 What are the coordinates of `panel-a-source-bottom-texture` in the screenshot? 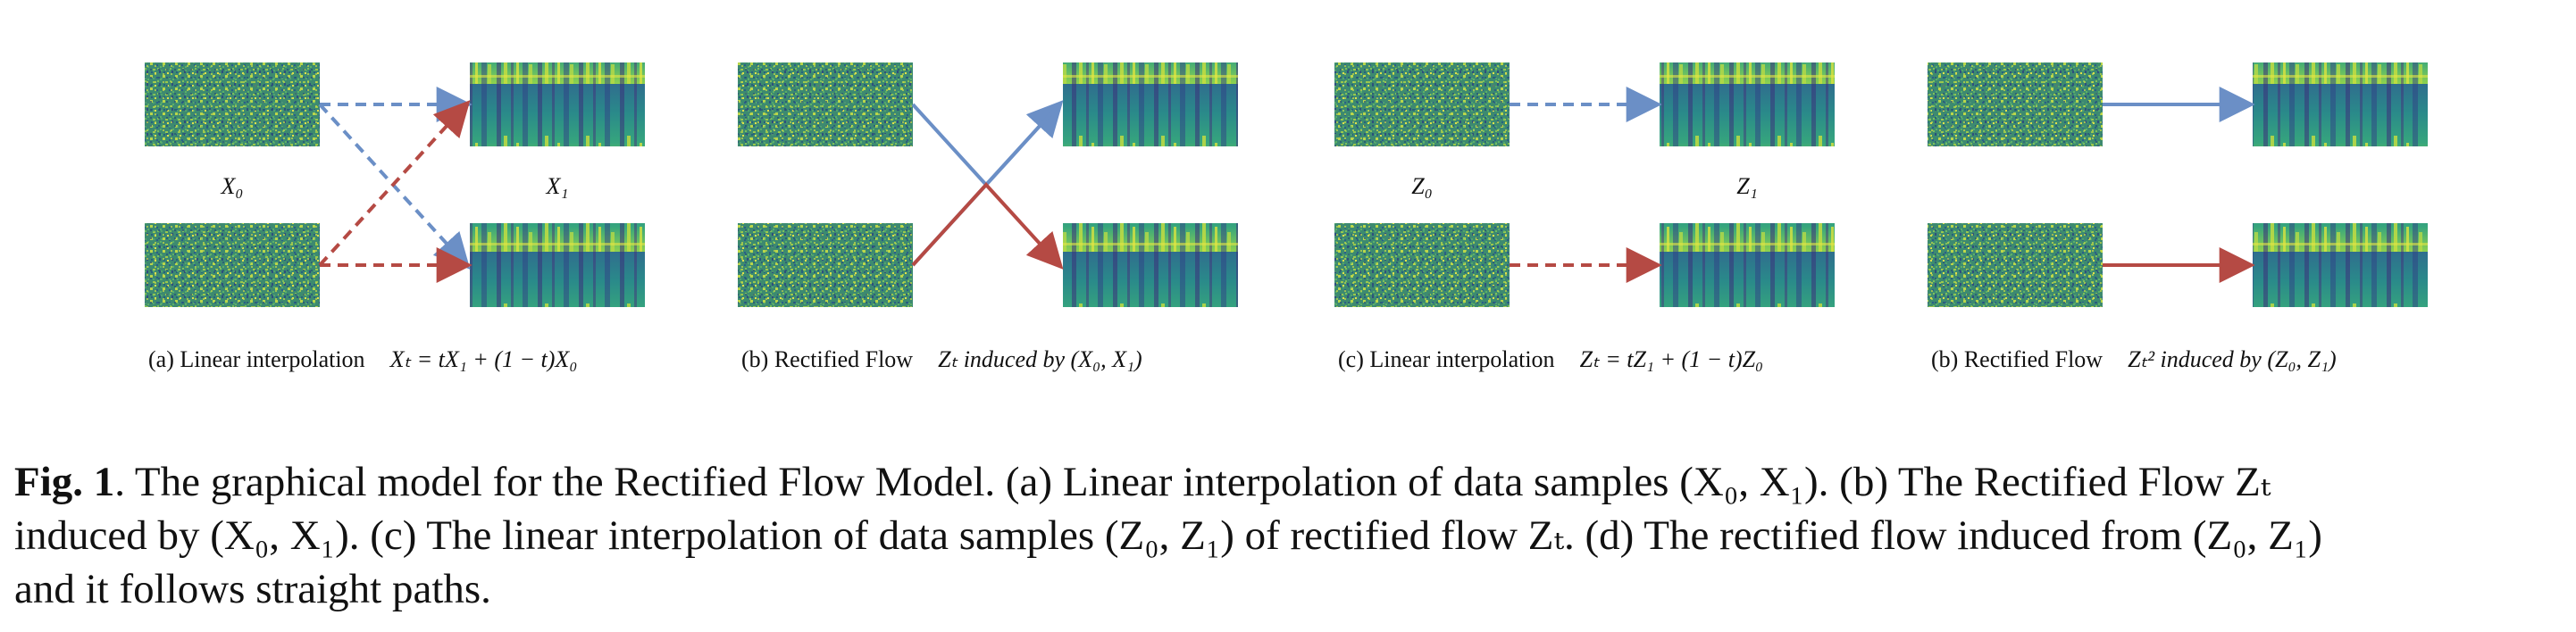 It's located at (233, 265).